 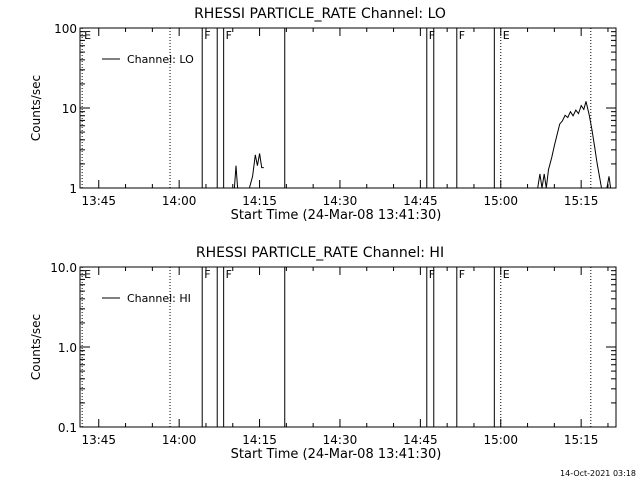 What do you see at coordinates (67, 348) in the screenshot?
I see `y-tick-label: 1.0` at bounding box center [67, 348].